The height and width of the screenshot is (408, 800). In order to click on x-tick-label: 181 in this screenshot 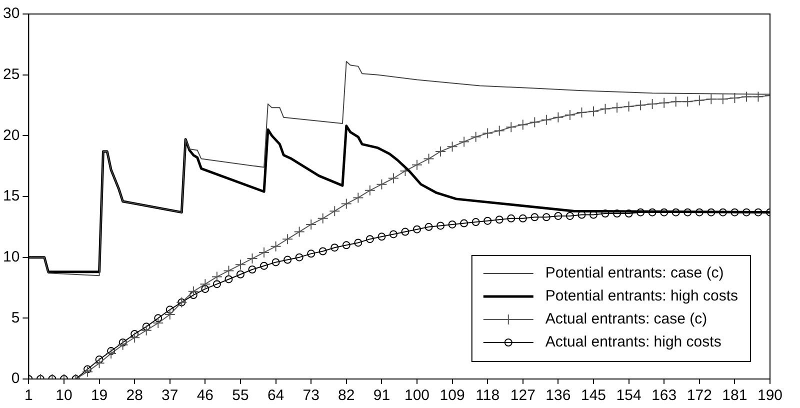, I will do `click(735, 395)`.